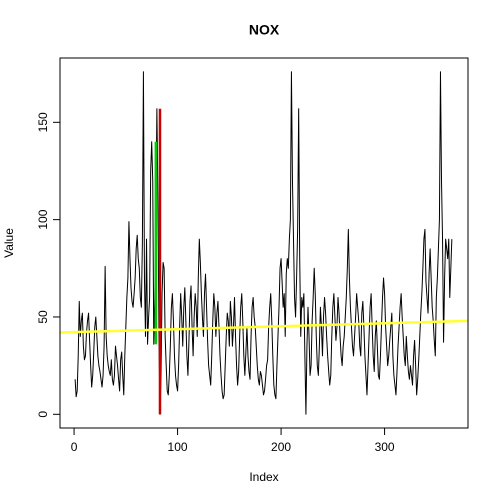 Image resolution: width=500 pixels, height=500 pixels. Describe the element at coordinates (43, 219) in the screenshot. I see `y-tick-label: 100` at that location.